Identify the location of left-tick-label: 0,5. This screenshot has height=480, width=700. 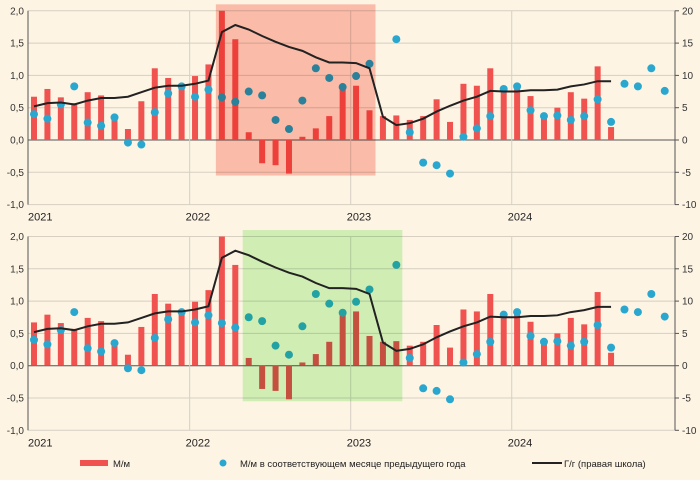
(17, 108).